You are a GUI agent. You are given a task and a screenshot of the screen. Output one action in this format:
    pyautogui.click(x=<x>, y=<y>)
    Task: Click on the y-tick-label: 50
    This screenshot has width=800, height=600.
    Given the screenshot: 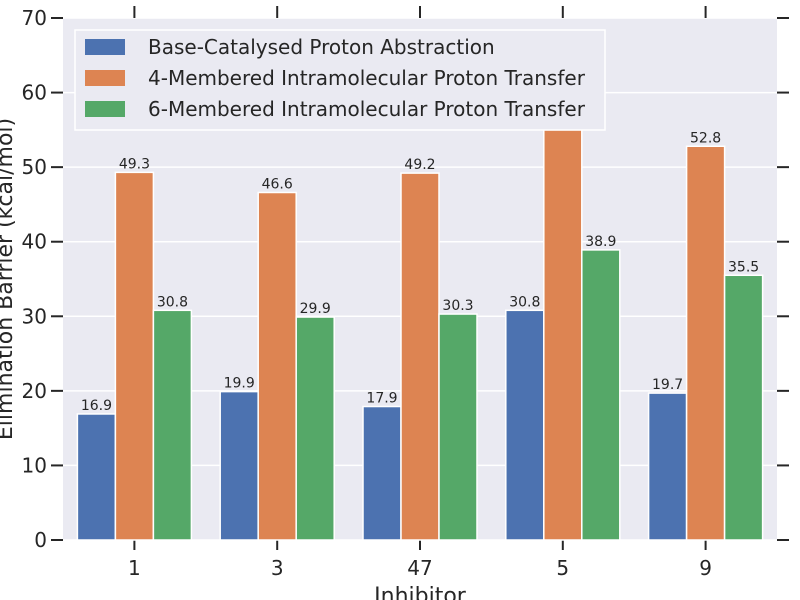 What is the action you would take?
    pyautogui.click(x=34, y=167)
    